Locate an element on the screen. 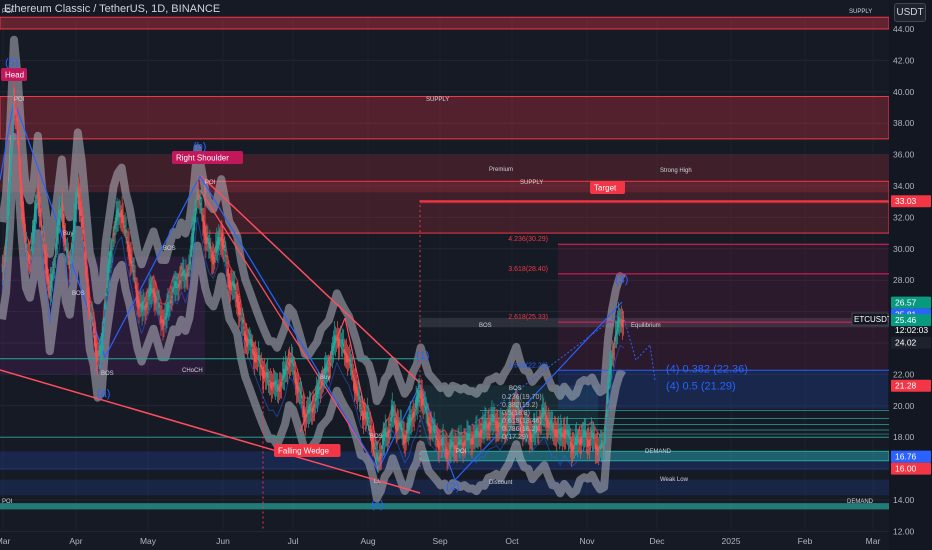 The width and height of the screenshot is (932, 550). time-tick: Nov is located at coordinates (587, 541).